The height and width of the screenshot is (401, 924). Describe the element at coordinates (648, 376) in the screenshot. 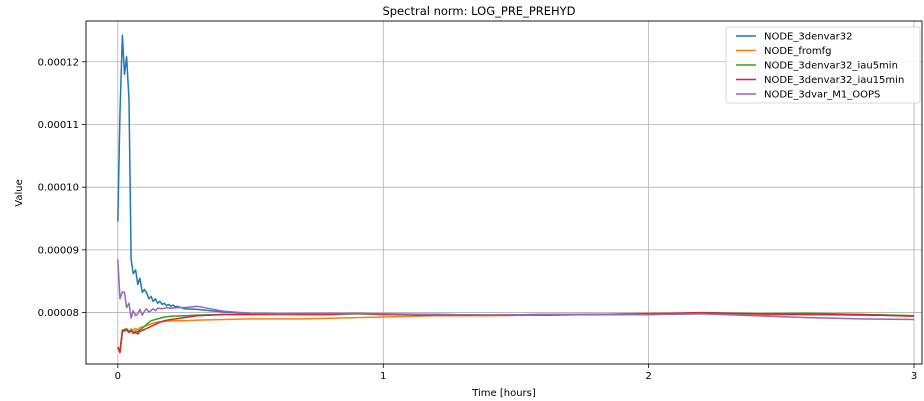

I see `x-tick-label: 2` at that location.